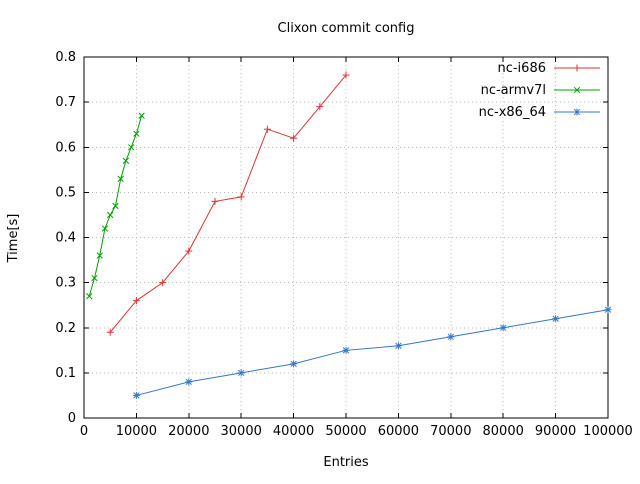  I want to click on legend-item-nc-x86_64: nc-x86_64, so click(539, 112).